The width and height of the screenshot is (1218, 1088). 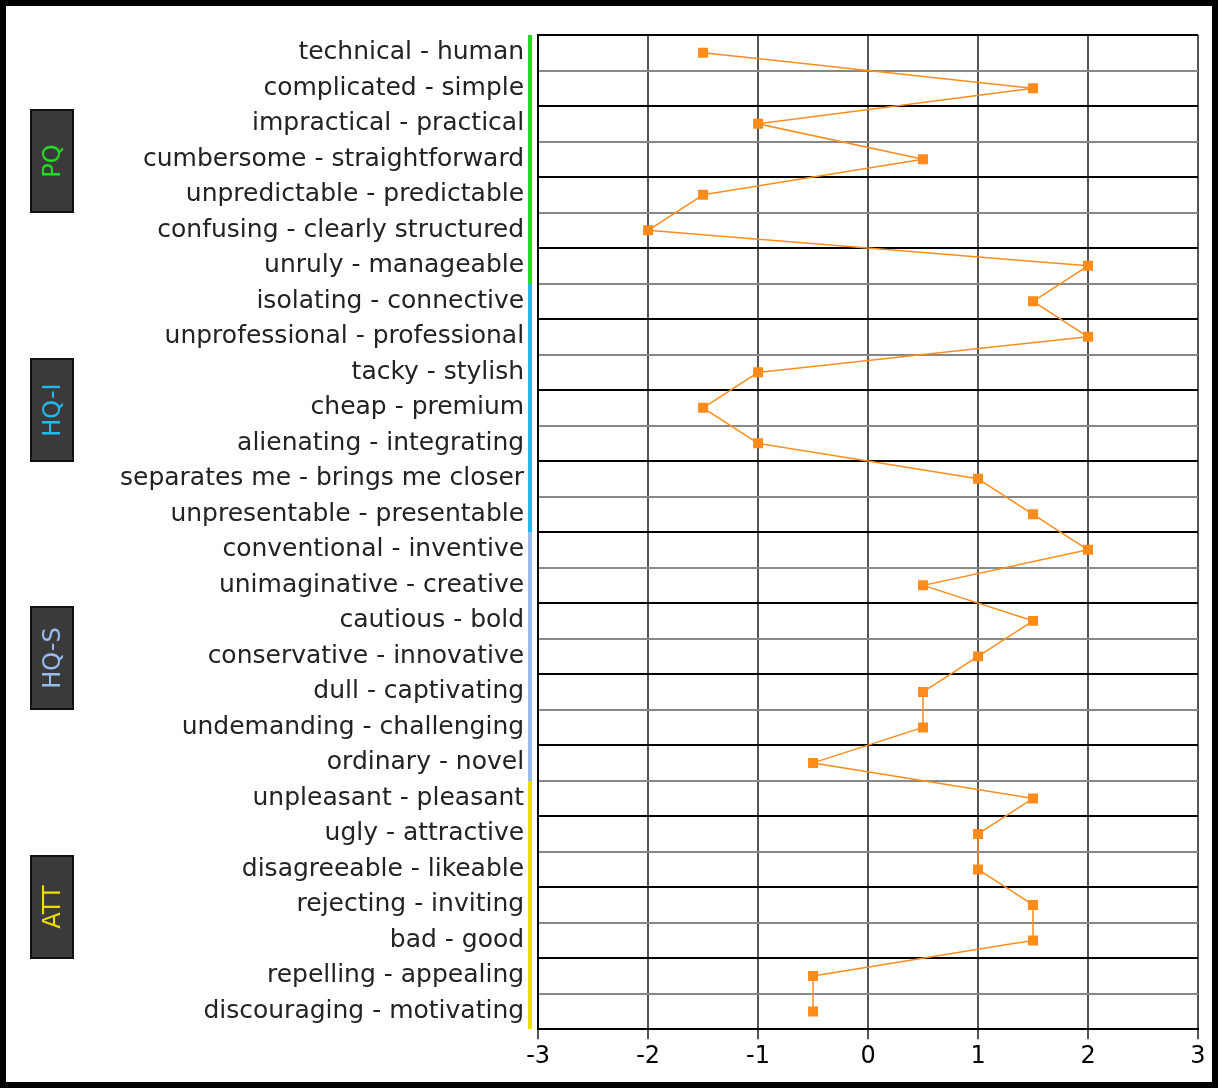 What do you see at coordinates (366, 654) in the screenshot?
I see `y-tick-label: conservative - innovative` at bounding box center [366, 654].